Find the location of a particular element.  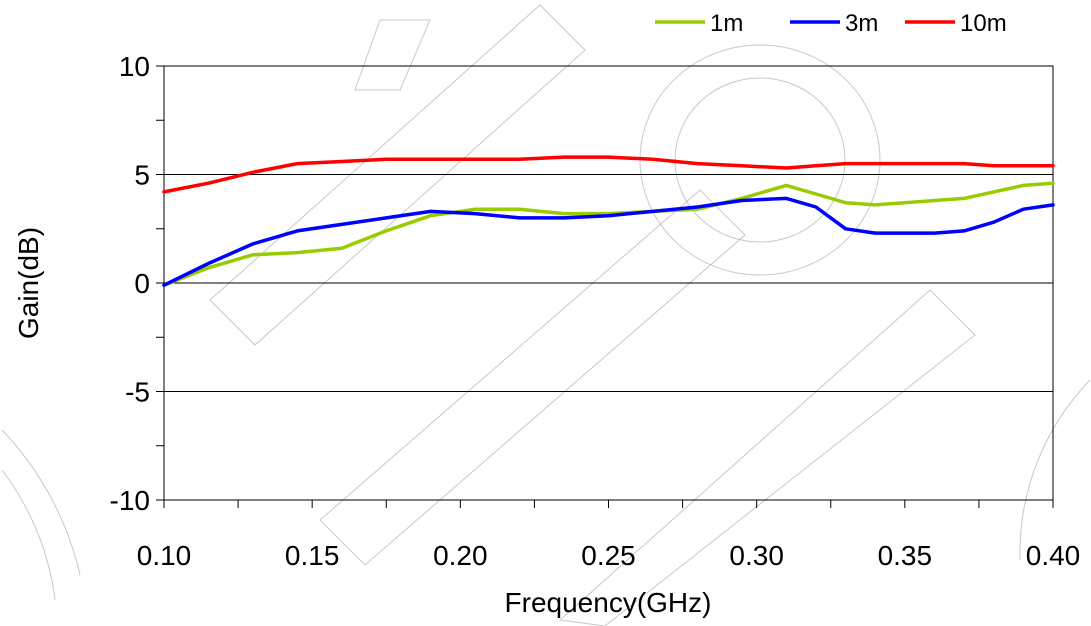

y-tick-label: 10 is located at coordinates (134, 66).